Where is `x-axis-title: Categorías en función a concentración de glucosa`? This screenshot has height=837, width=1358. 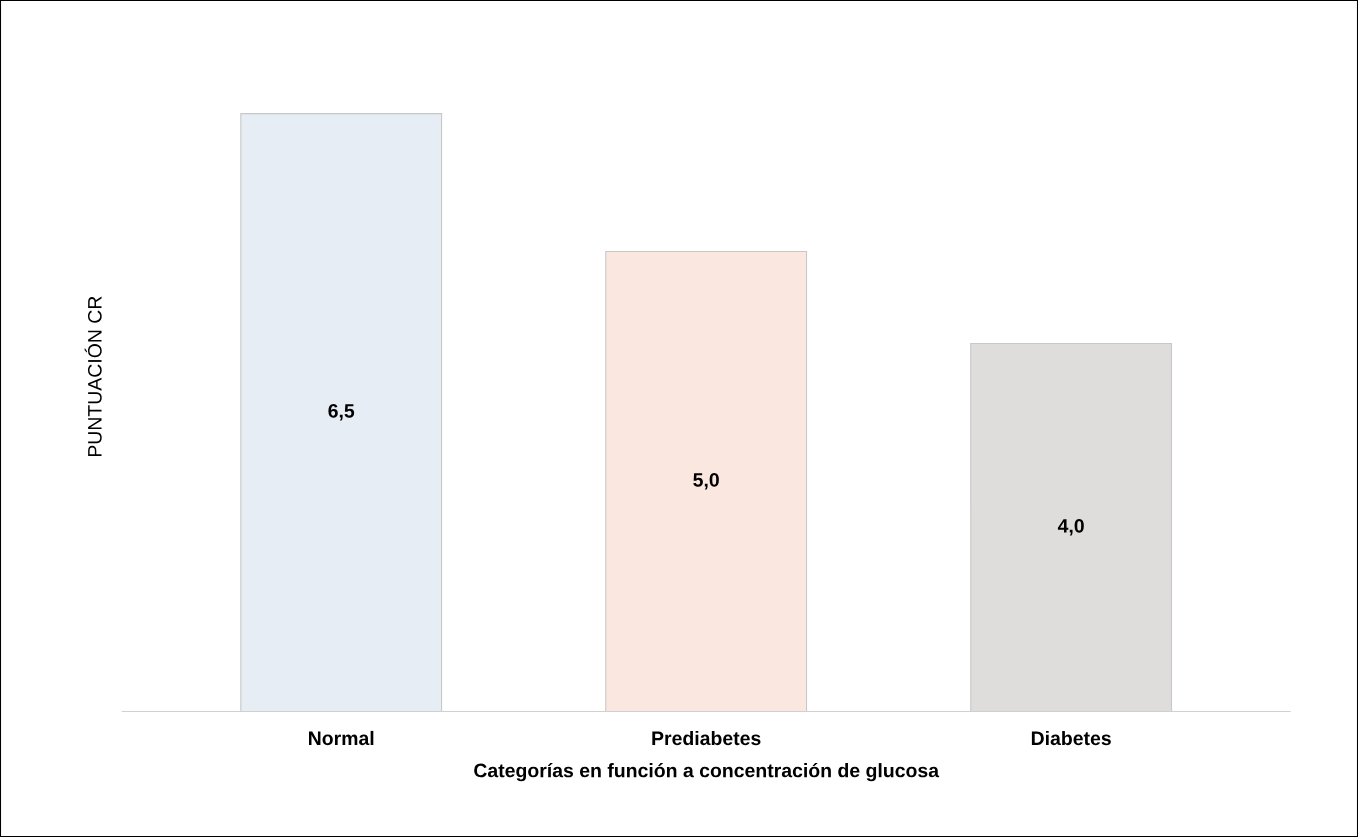 x-axis-title: Categorías en función a concentración de glucosa is located at coordinates (707, 772).